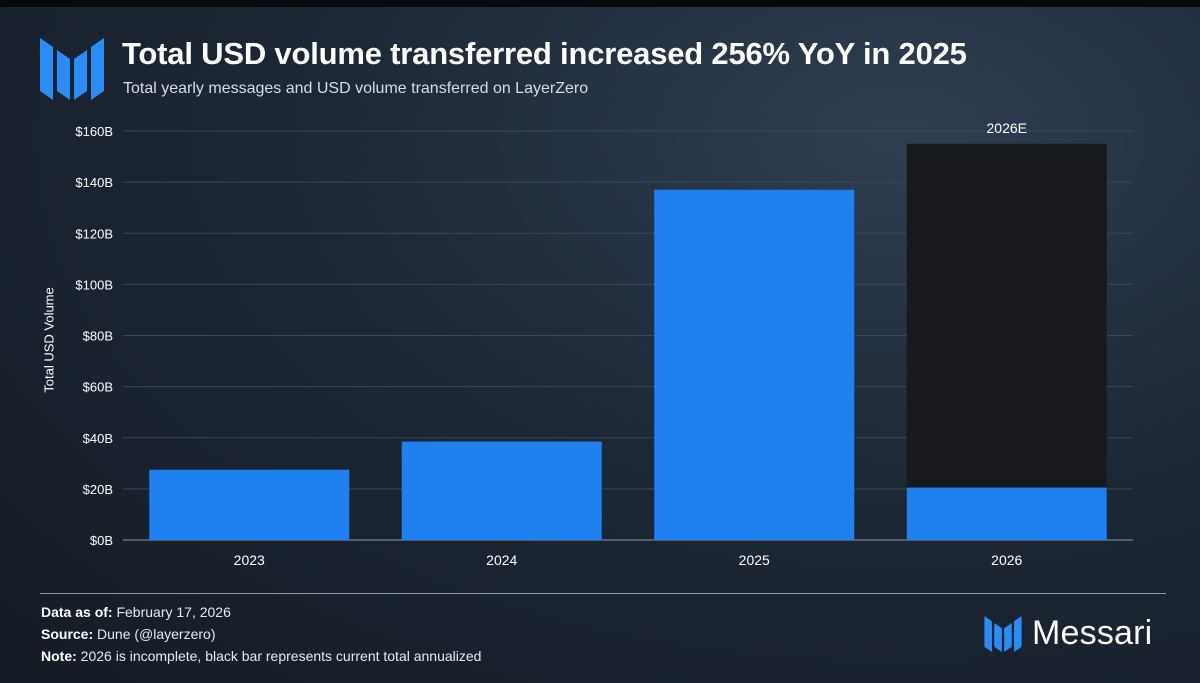 The image size is (1200, 683). Describe the element at coordinates (754, 560) in the screenshot. I see `x-tick-label: 2025` at that location.